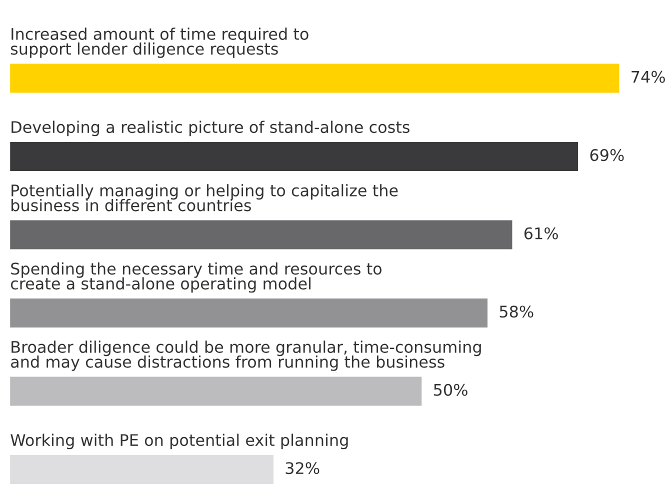 The image size is (671, 493). Describe the element at coordinates (211, 128) in the screenshot. I see `y-tick-label: Developing a realistic picture of stand-alone costs` at that location.